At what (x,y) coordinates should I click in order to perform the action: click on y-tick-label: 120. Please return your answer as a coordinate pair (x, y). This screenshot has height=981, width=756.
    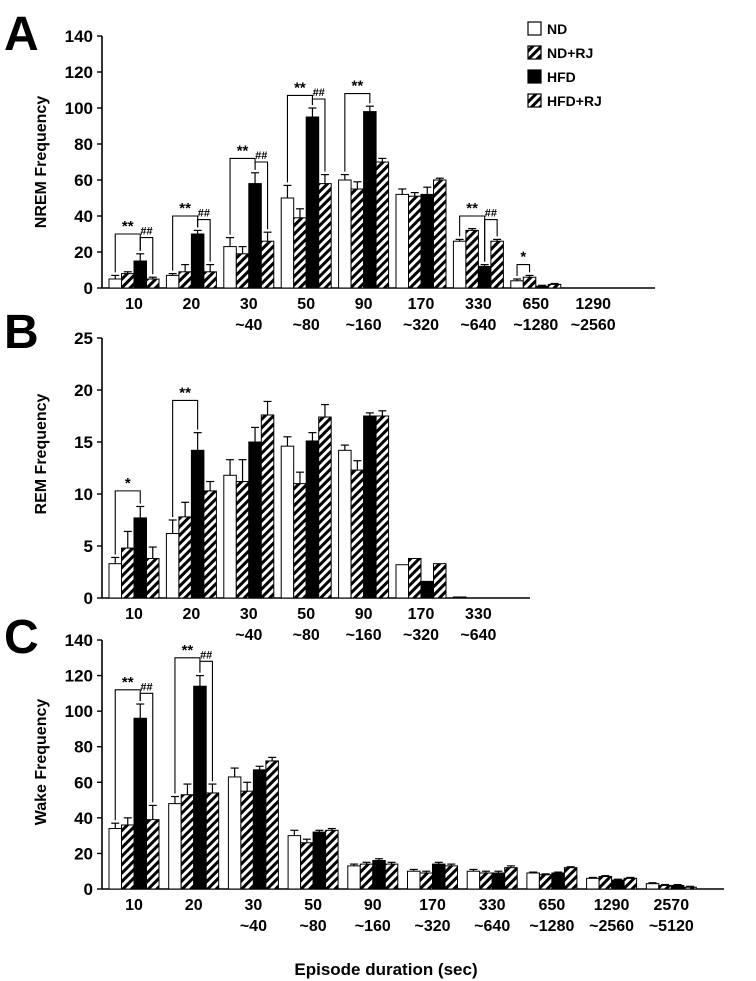
    Looking at the image, I should click on (79, 676).